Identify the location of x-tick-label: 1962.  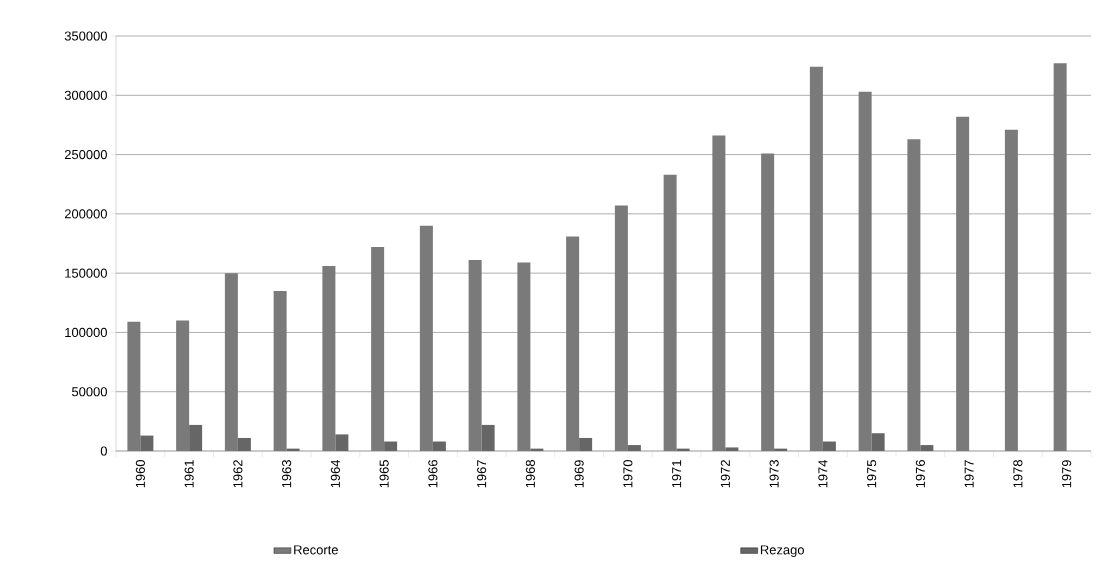
(238, 474).